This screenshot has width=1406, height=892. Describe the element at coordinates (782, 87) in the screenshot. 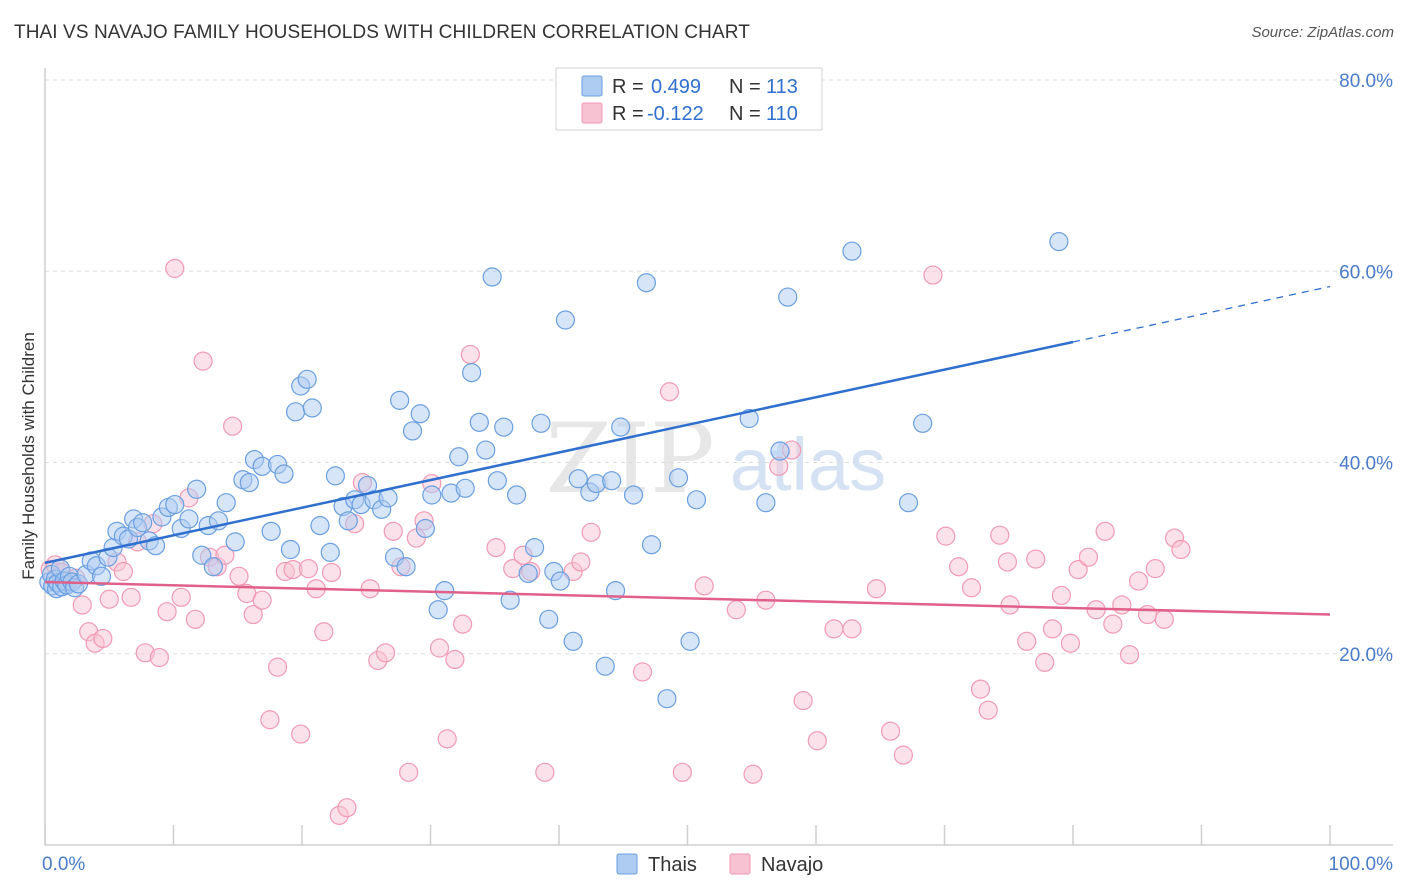

I see `legend-n-value-thai: 113` at that location.